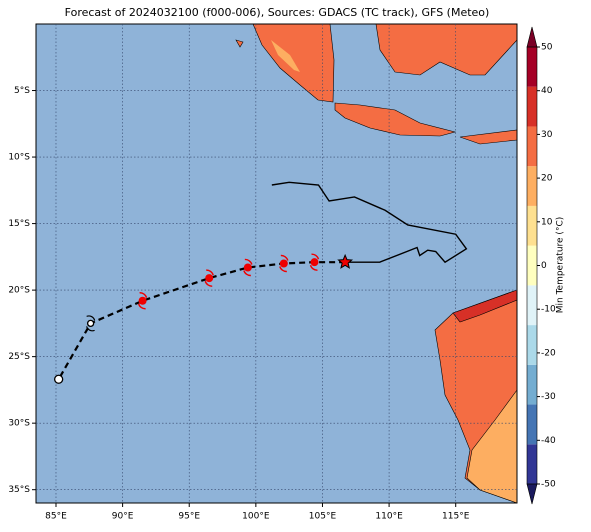 The height and width of the screenshot is (532, 591). Describe the element at coordinates (56, 517) in the screenshot. I see `x-tick-label: 85°E` at that location.